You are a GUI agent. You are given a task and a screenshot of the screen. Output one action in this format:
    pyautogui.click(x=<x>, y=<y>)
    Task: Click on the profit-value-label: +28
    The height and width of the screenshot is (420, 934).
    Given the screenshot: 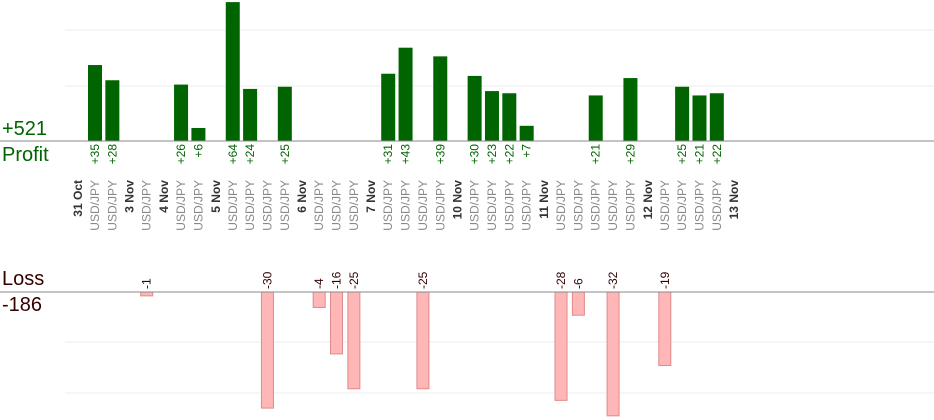 What is the action you would take?
    pyautogui.click(x=112, y=154)
    